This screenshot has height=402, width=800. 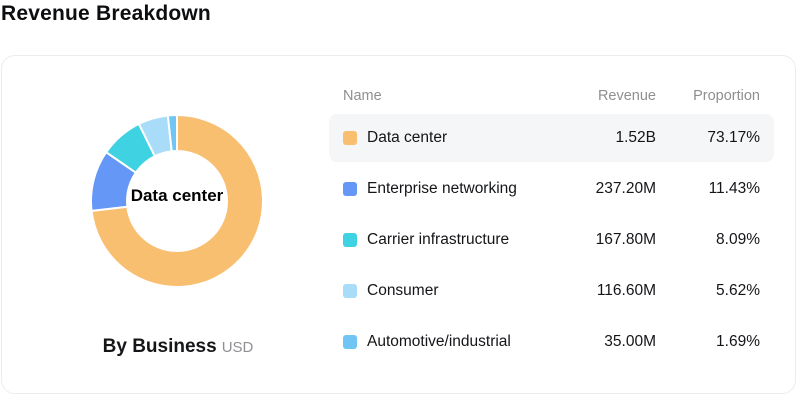 What do you see at coordinates (551, 291) in the screenshot?
I see `table-row: Consumer 116.60M 5.62%` at bounding box center [551, 291].